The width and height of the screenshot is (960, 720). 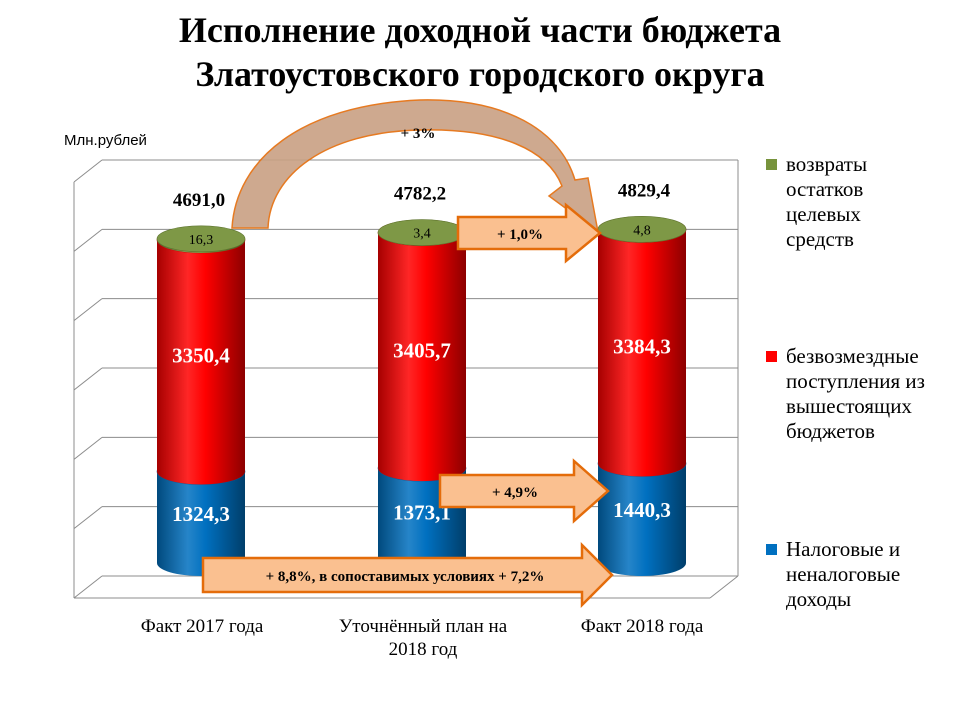 I want to click on annotation-tax-growth-plan: + 4,9%, so click(x=515, y=493).